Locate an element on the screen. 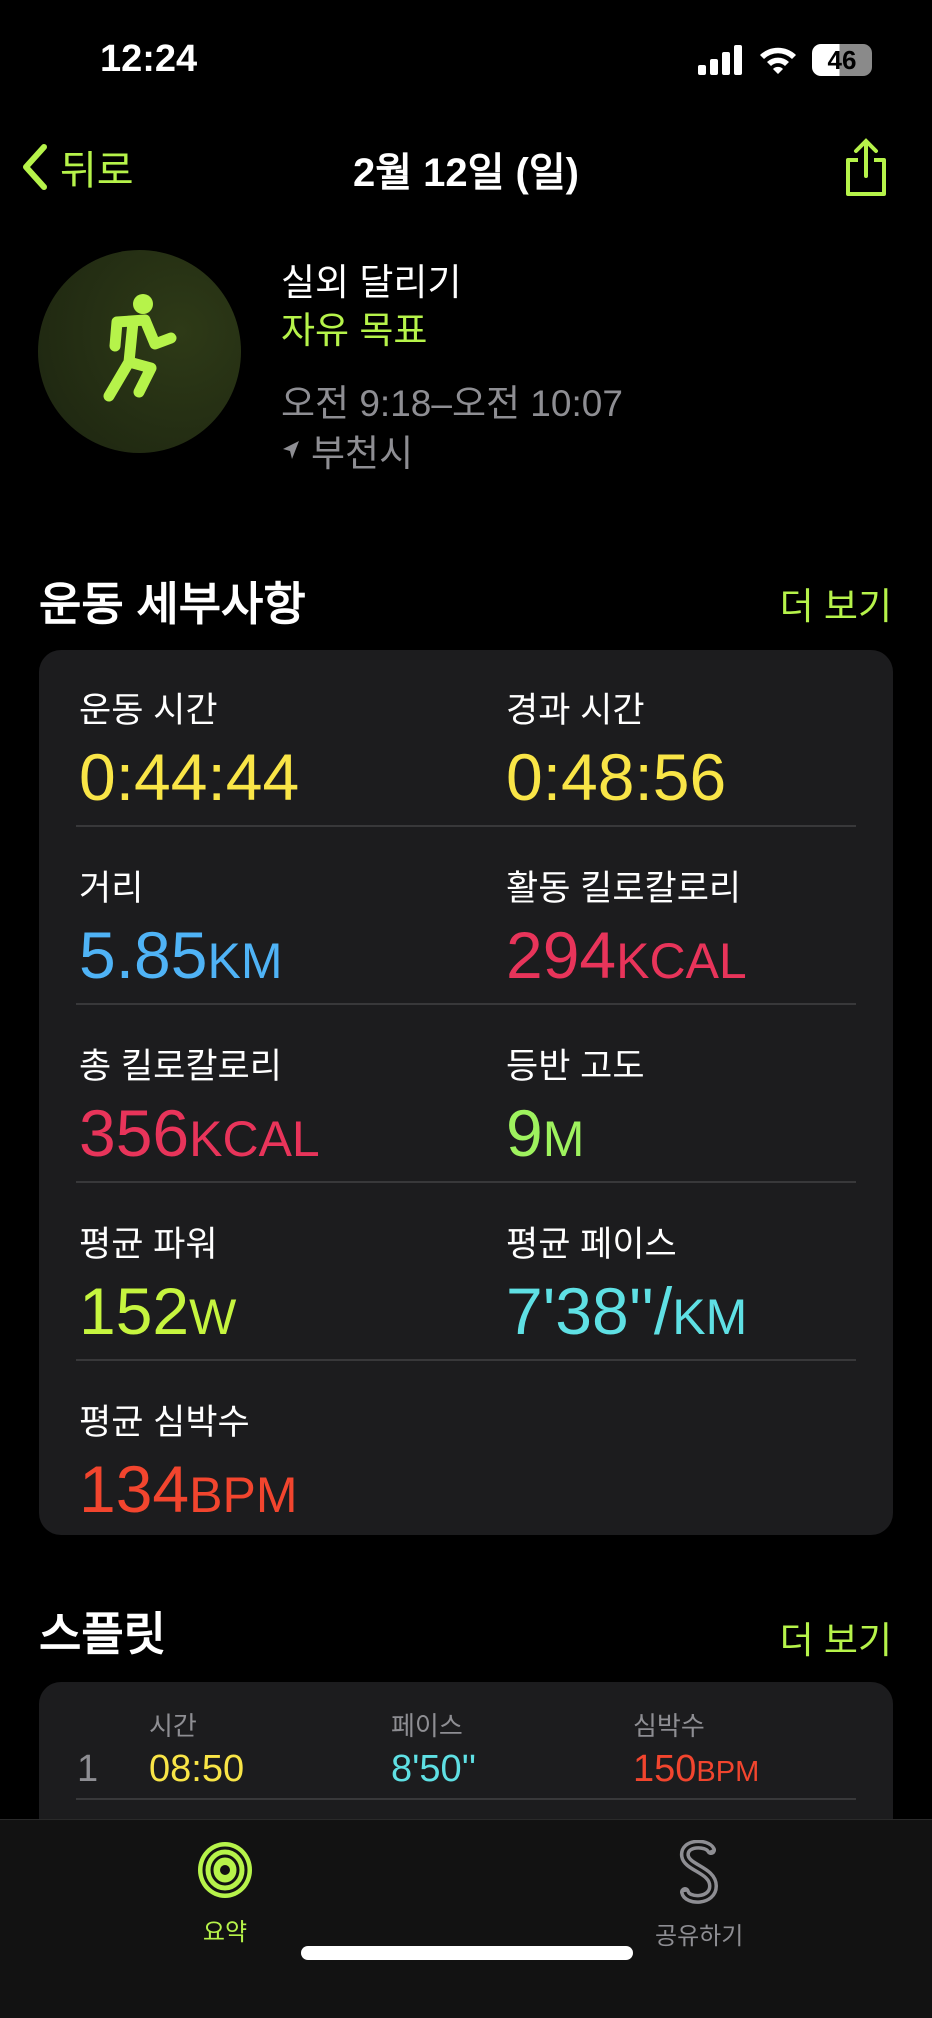 The image size is (932, 2018). metric-number: 152 is located at coordinates (134, 1311).